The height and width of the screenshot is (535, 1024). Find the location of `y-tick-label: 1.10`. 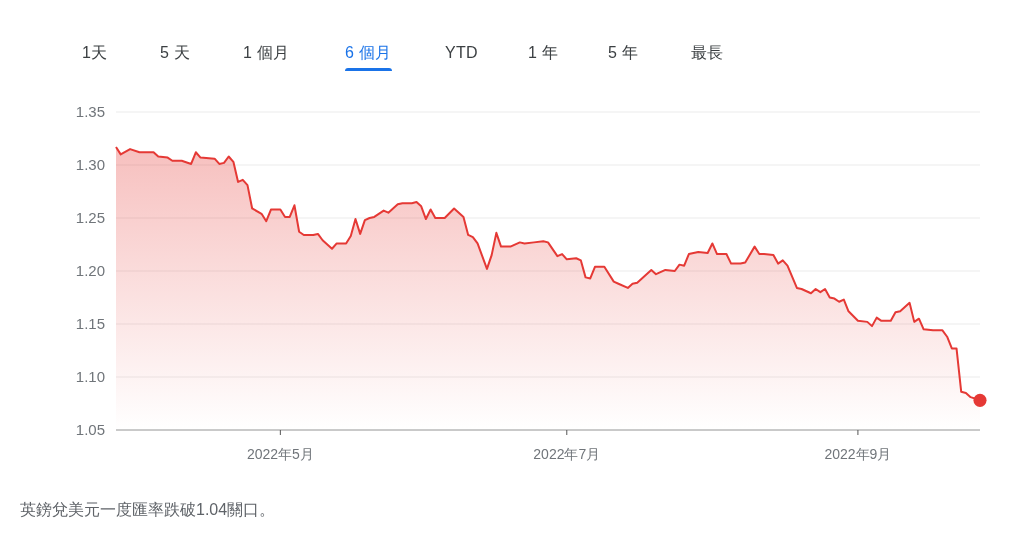

y-tick-label: 1.10 is located at coordinates (90, 377).